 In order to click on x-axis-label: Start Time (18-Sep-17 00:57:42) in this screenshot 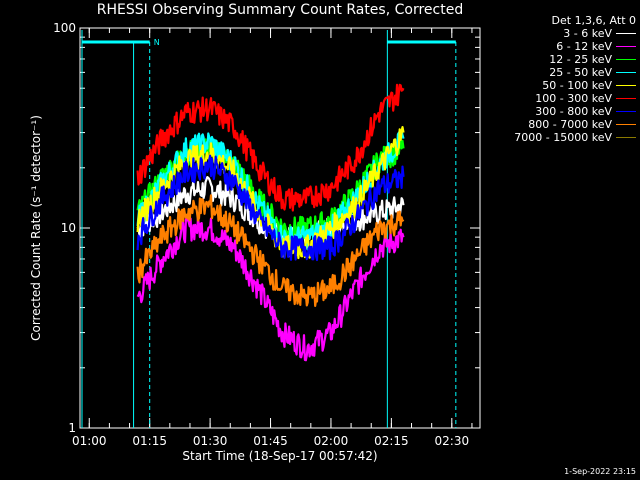, I will do `click(279, 456)`.